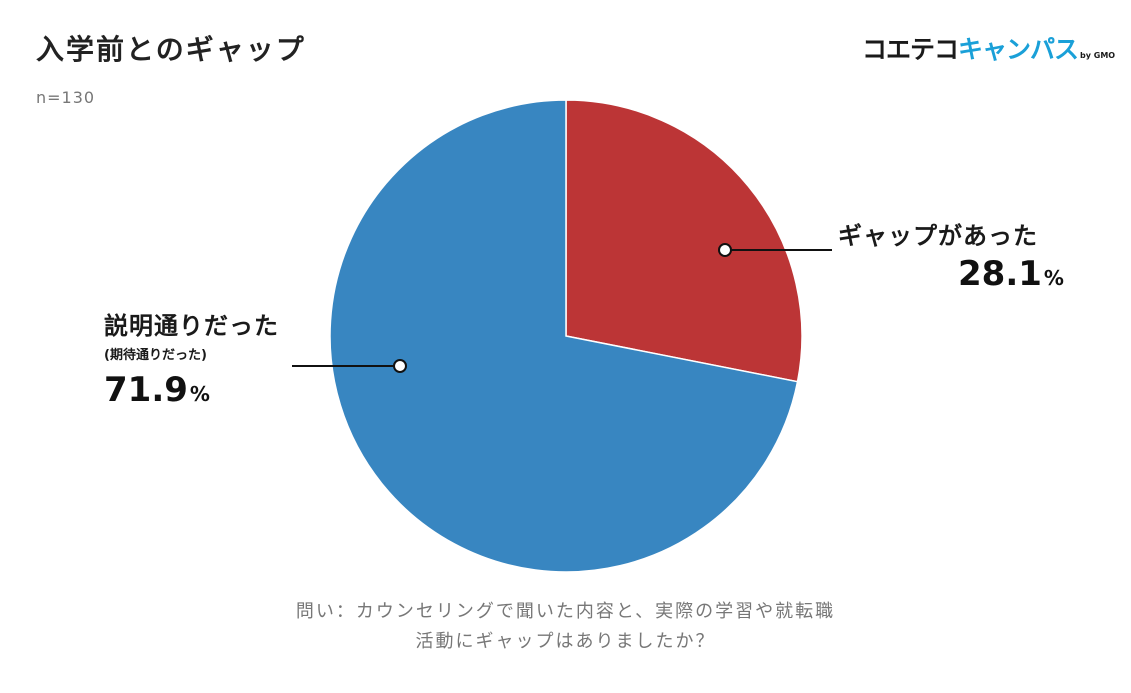 This screenshot has height=693, width=1131. I want to click on slice-value-as-expected: 71.9%, so click(157, 390).